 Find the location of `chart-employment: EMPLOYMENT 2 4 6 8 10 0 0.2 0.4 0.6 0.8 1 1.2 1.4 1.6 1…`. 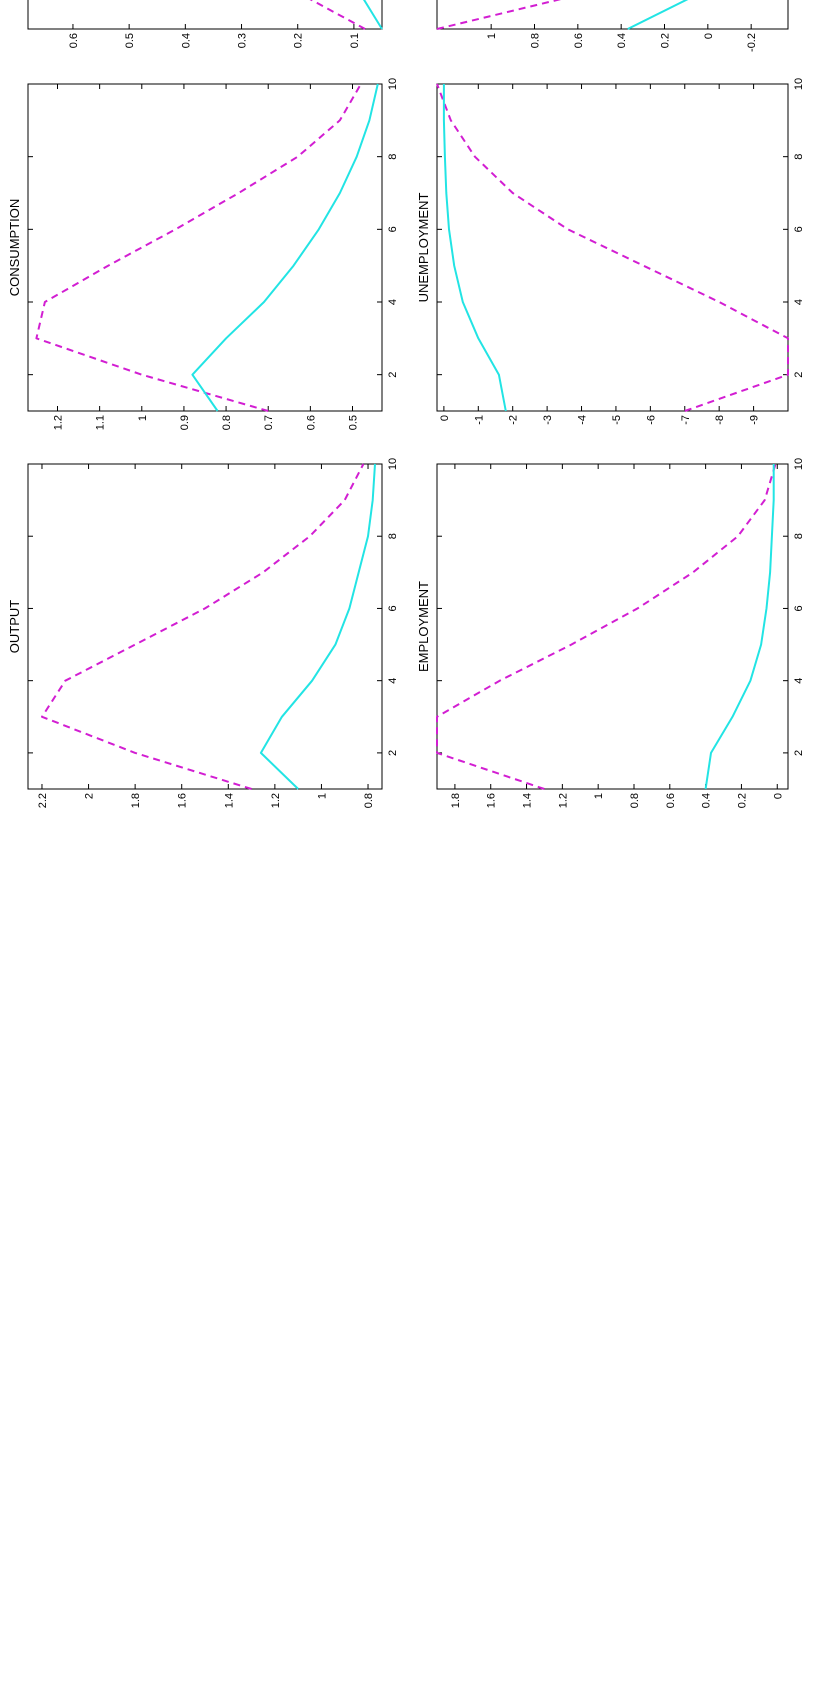

chart-employment: EMPLOYMENT 2 4 6 8 10 0 0.2 0.4 0.6 0.8 1 1.2 1.4 1.6 1… is located at coordinates (610, 633).